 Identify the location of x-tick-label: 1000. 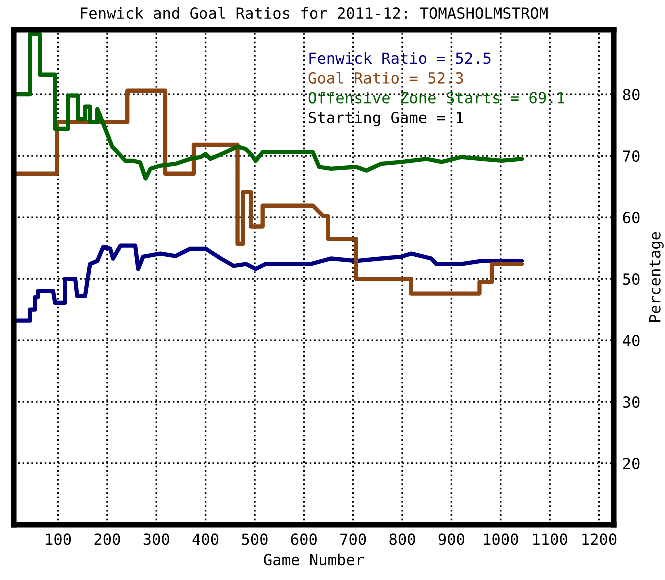
(501, 540).